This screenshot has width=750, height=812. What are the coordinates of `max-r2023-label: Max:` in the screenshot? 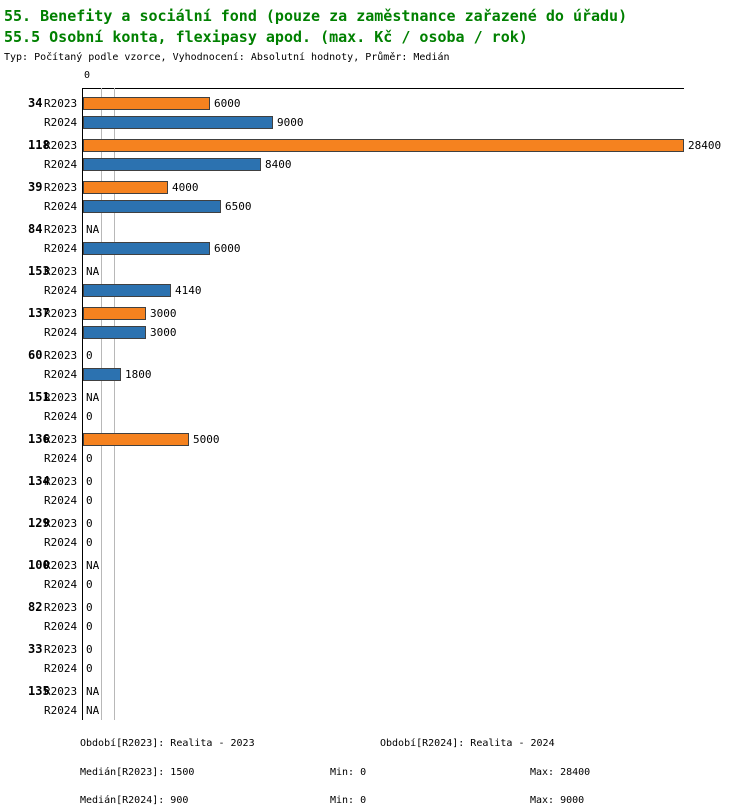 It's located at (542, 772).